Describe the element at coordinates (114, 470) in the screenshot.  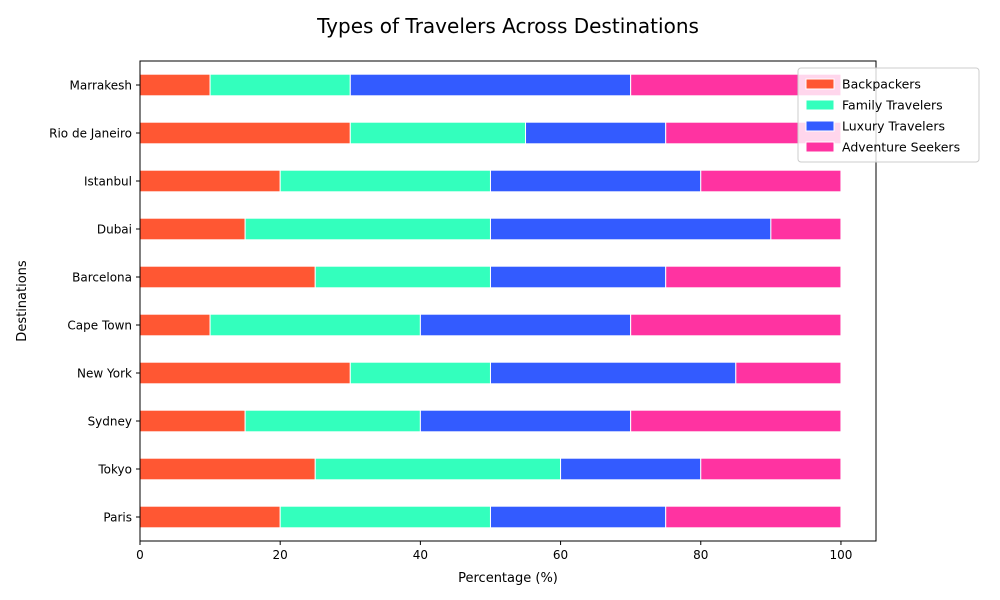
I see `y-tick-label: Tokyo` at that location.